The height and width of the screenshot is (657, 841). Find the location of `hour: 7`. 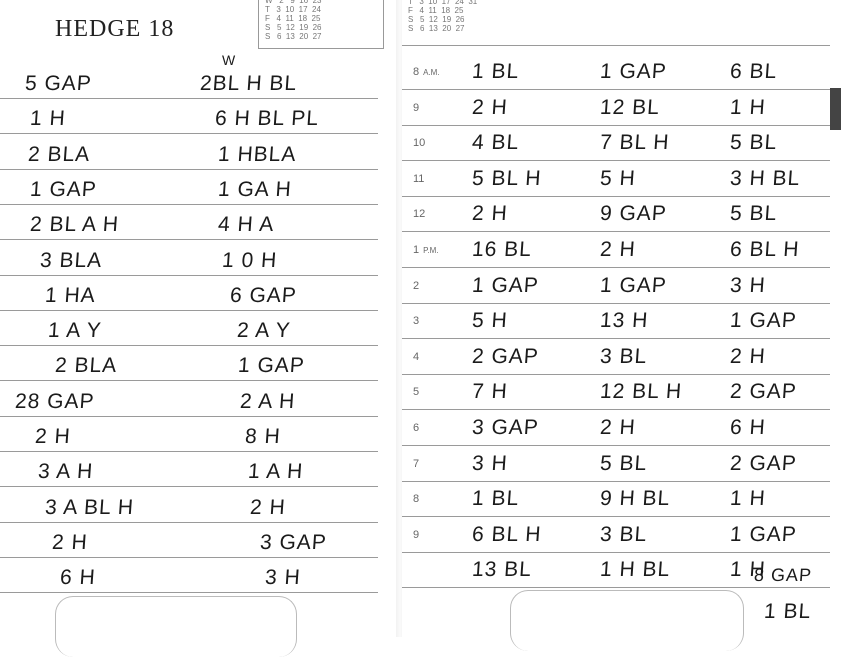

hour: 7 is located at coordinates (416, 463).